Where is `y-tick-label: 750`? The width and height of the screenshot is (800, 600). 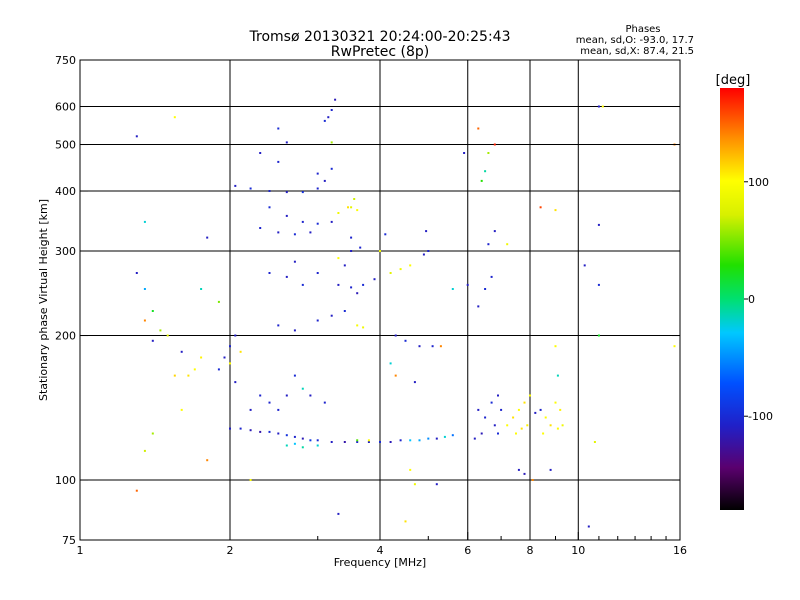
y-tick-label: 750 is located at coordinates (65, 60).